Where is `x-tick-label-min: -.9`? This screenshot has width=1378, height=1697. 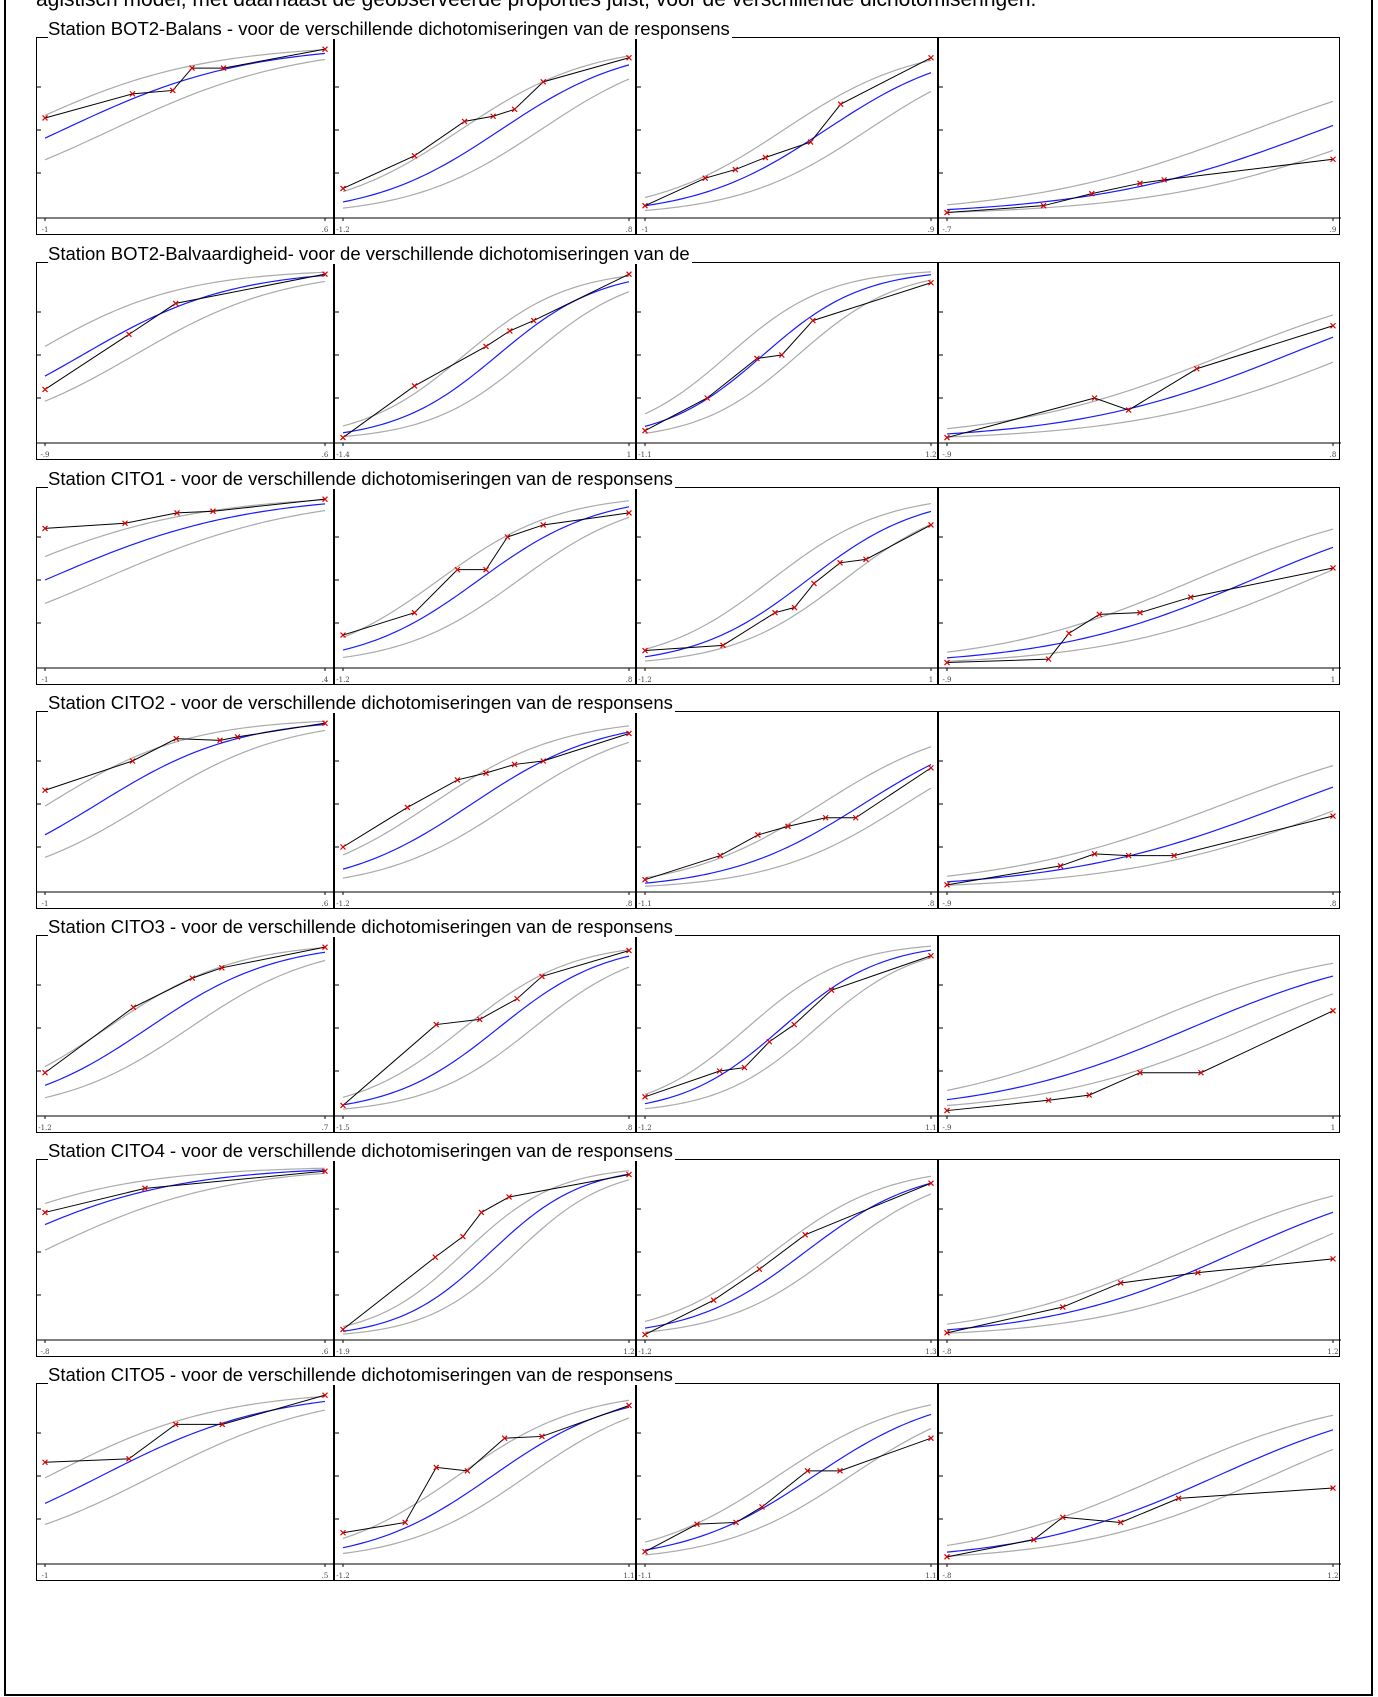 x-tick-label-min: -.9 is located at coordinates (44, 455).